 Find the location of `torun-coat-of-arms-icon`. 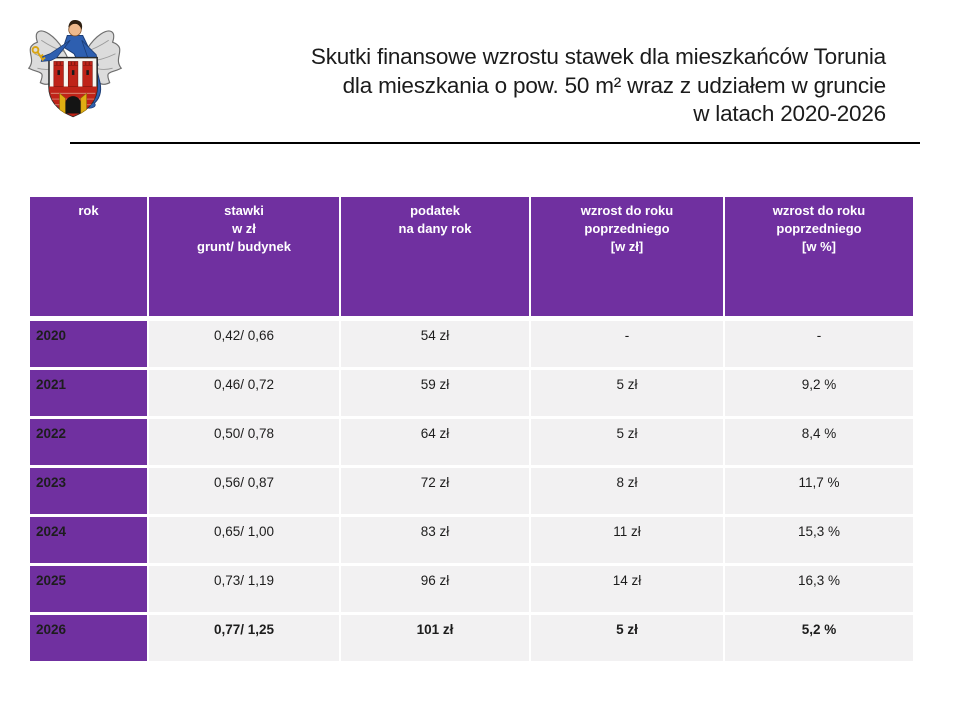

torun-coat-of-arms-icon is located at coordinates (75, 74).